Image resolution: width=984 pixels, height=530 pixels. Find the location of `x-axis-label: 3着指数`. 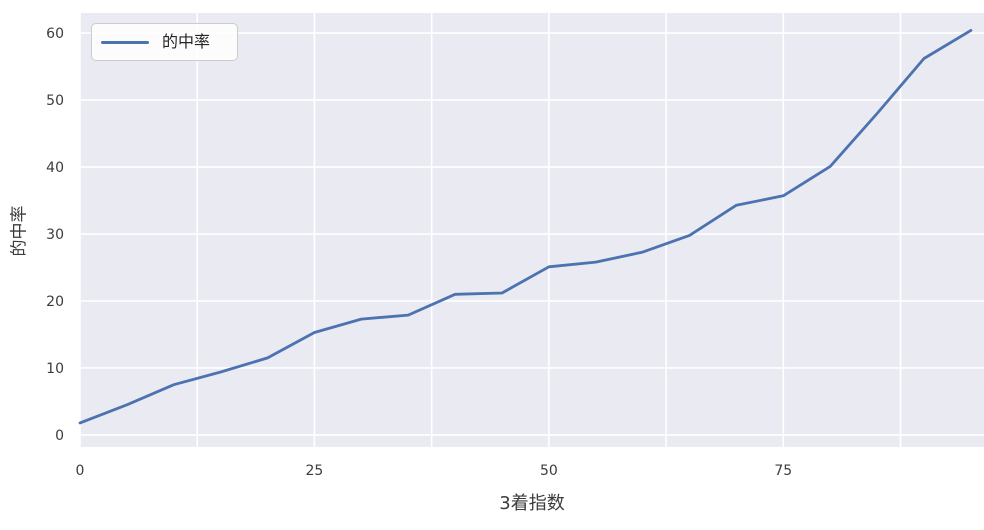

x-axis-label: 3着指数 is located at coordinates (532, 503).